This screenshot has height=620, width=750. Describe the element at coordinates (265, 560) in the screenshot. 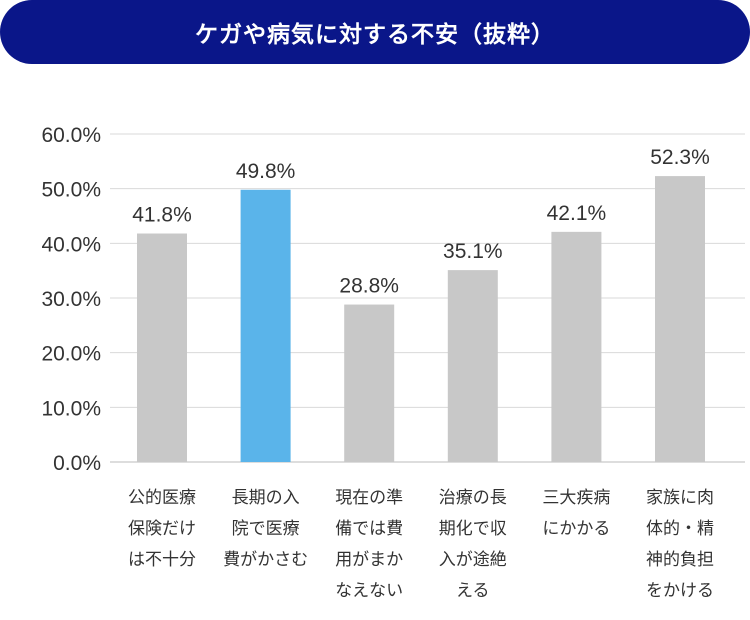

I see `category-label: 費がかさむ` at that location.